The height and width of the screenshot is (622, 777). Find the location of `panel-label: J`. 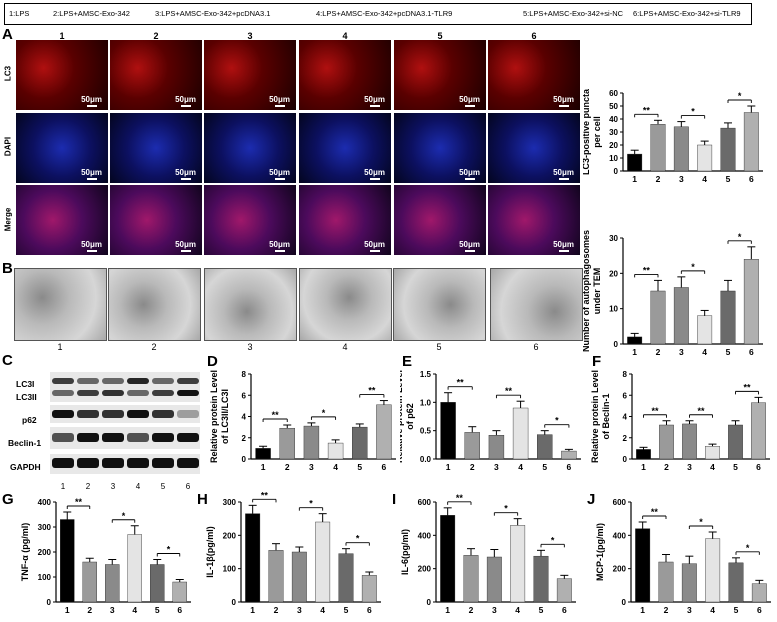

panel-label: J is located at coordinates (591, 499).